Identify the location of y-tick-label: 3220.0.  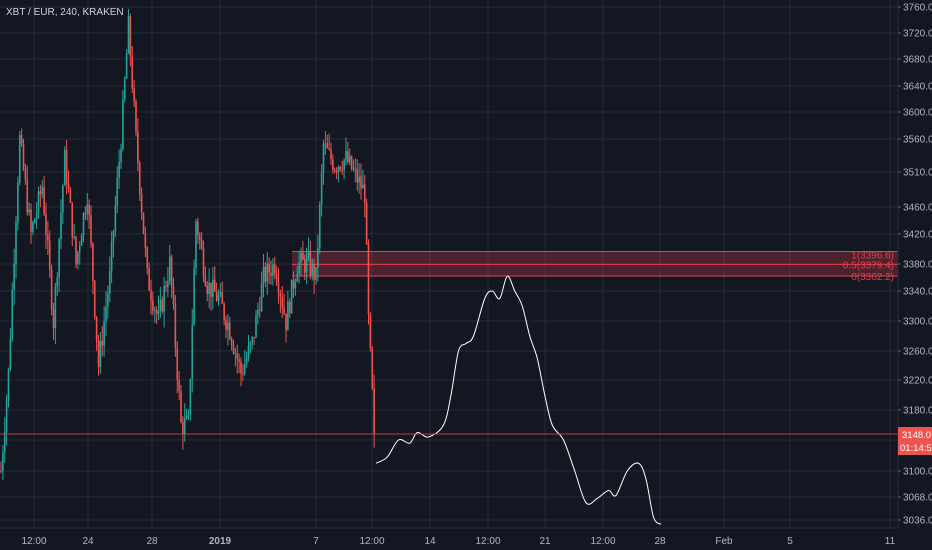
(917, 381).